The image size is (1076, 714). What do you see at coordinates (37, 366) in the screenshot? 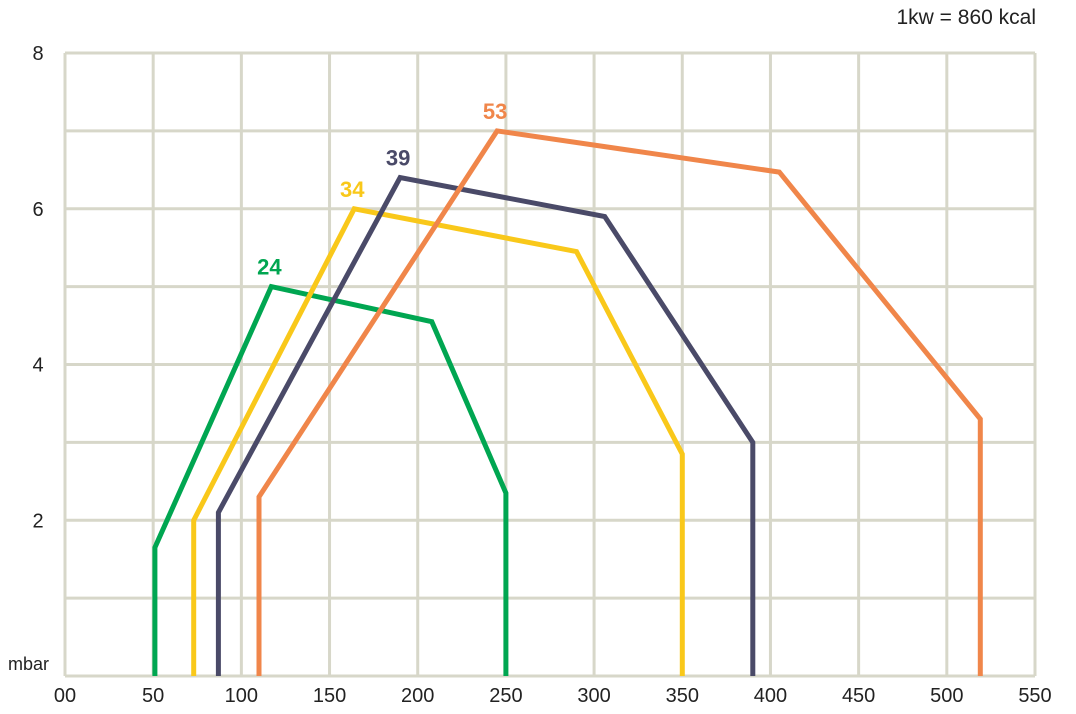
I see `y-tick-label: 4` at bounding box center [37, 366].